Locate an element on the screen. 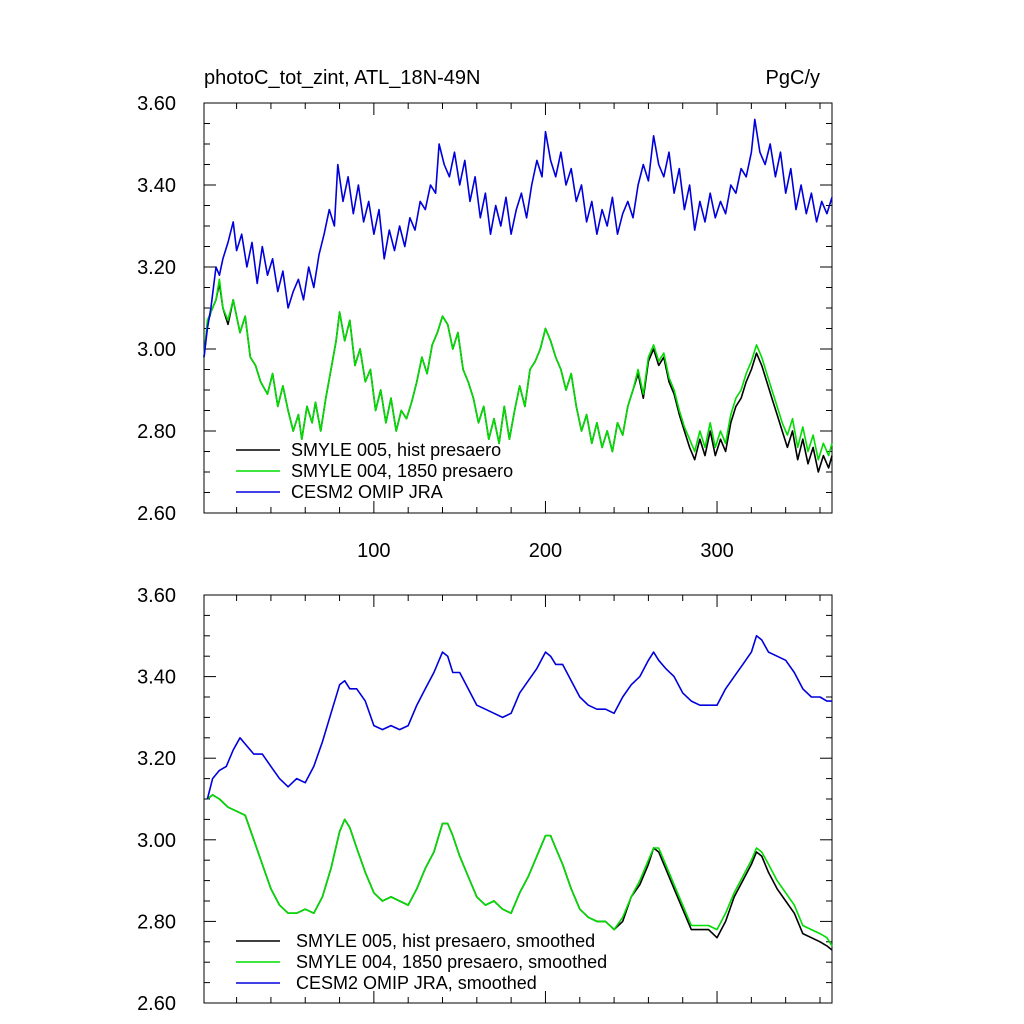  legend-label: CESM2 OMIP JRA is located at coordinates (367, 492).